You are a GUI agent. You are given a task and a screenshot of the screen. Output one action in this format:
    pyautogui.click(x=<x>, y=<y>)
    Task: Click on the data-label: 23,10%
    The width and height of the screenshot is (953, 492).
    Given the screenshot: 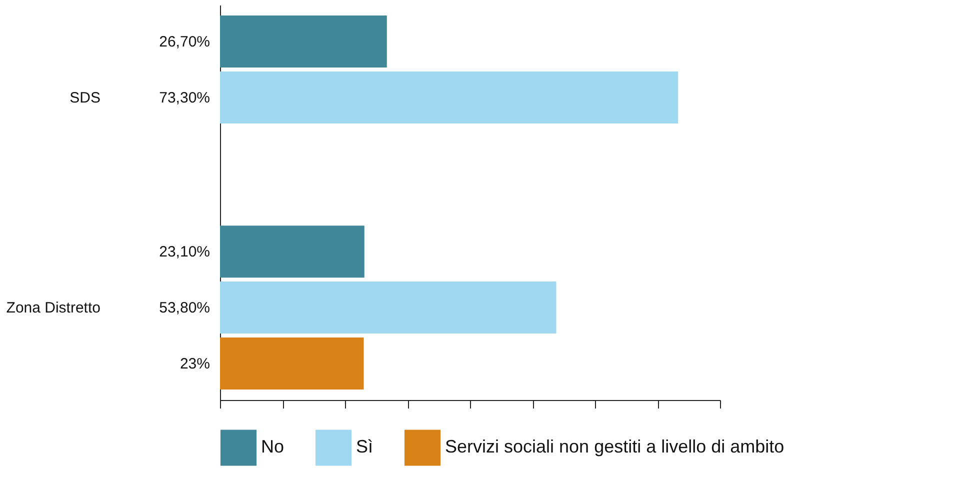 What is the action you would take?
    pyautogui.click(x=184, y=252)
    